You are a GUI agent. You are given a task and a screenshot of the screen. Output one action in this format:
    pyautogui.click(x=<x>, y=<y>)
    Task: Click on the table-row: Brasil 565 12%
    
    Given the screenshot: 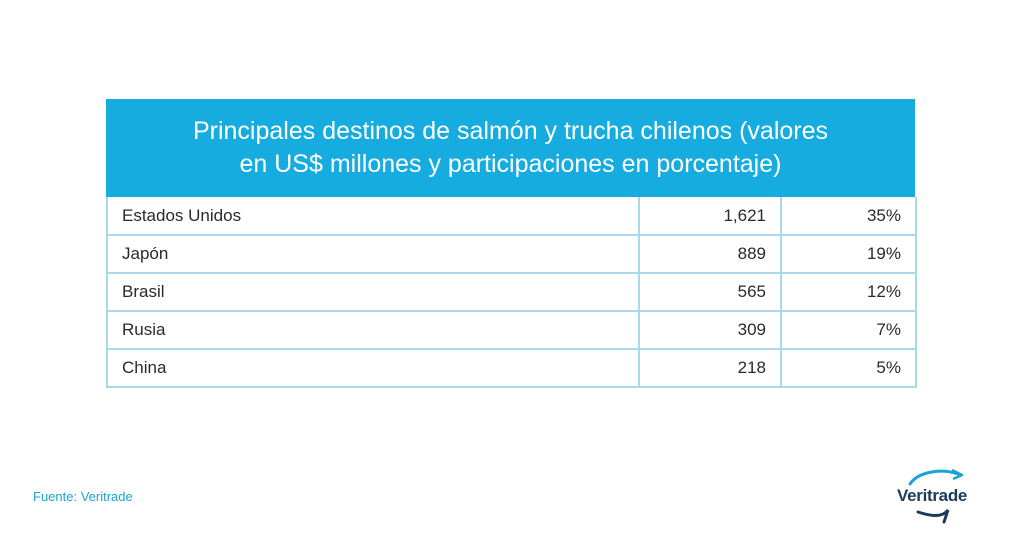 What is the action you would take?
    pyautogui.click(x=511, y=292)
    